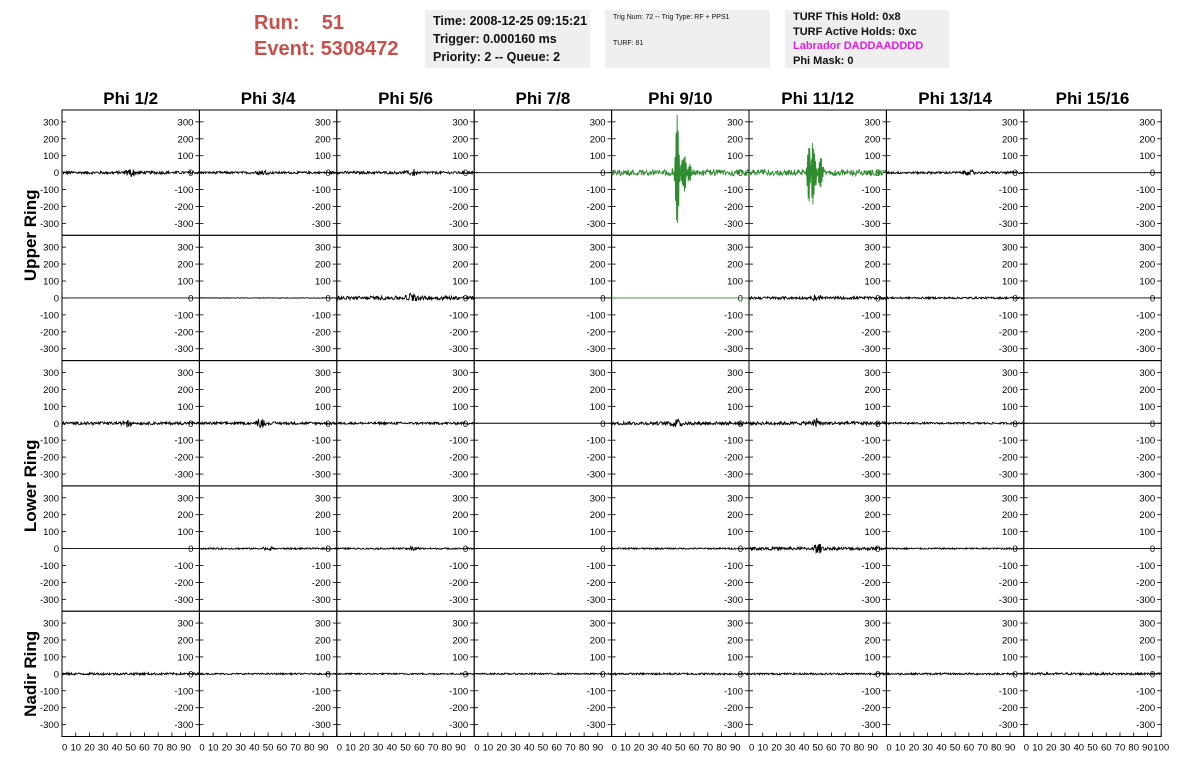 This screenshot has height=772, width=1196. What do you see at coordinates (201, 748) in the screenshot?
I see `xtick-label: 0` at bounding box center [201, 748].